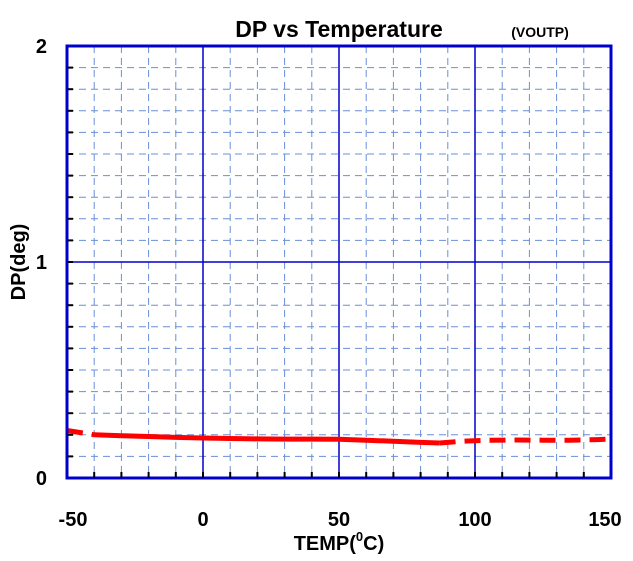 The height and width of the screenshot is (561, 633). I want to click on series-layer, so click(339, 437).